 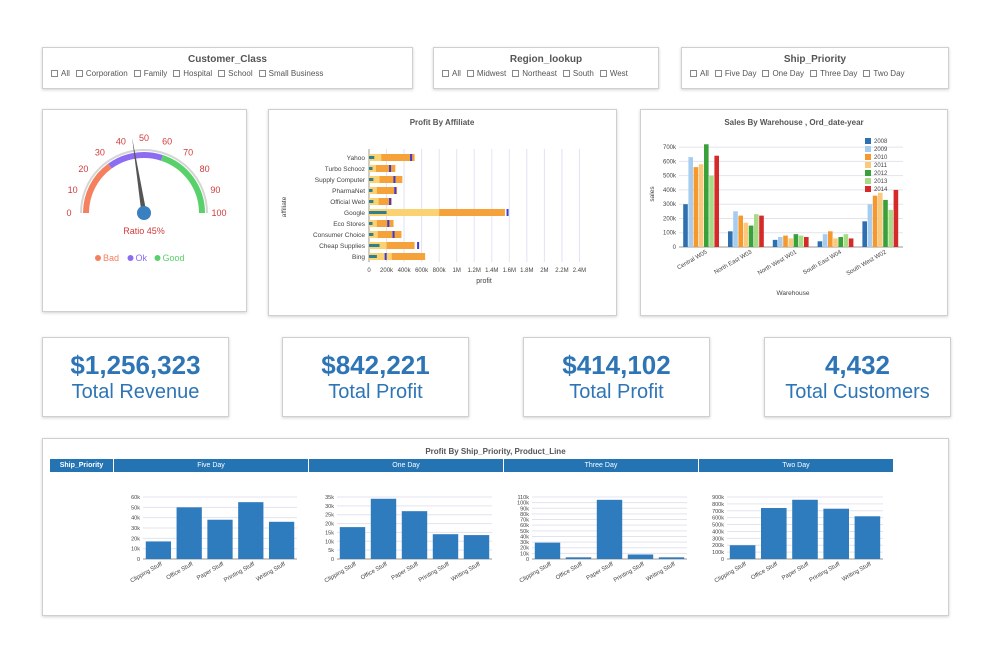 What do you see at coordinates (73, 190) in the screenshot?
I see `gauge-tick-label: 10` at bounding box center [73, 190].